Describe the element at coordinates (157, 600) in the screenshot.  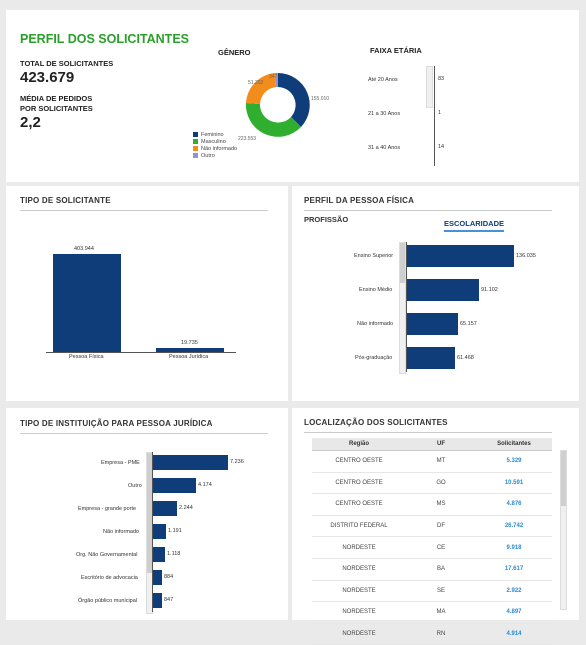
I see `bar-orgao-publico-municipal` at that location.